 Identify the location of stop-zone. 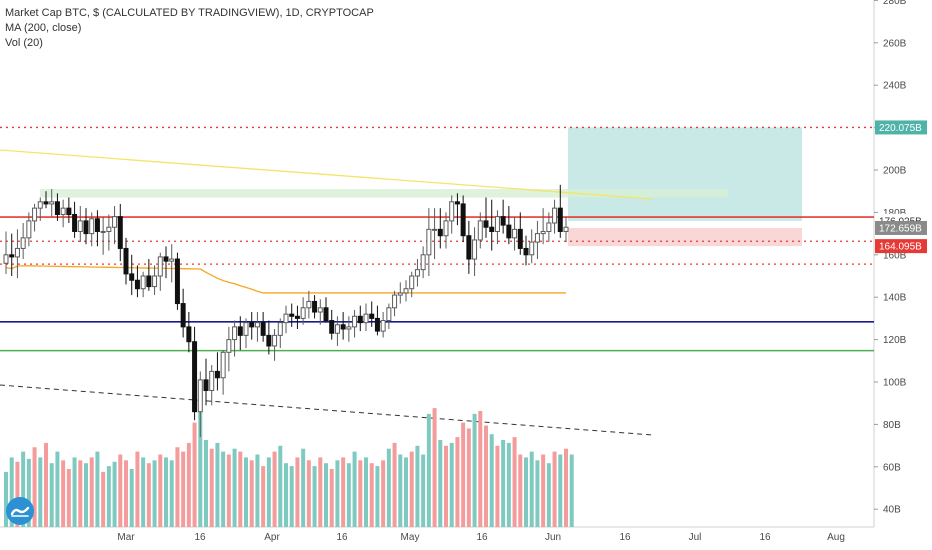
(685, 237).